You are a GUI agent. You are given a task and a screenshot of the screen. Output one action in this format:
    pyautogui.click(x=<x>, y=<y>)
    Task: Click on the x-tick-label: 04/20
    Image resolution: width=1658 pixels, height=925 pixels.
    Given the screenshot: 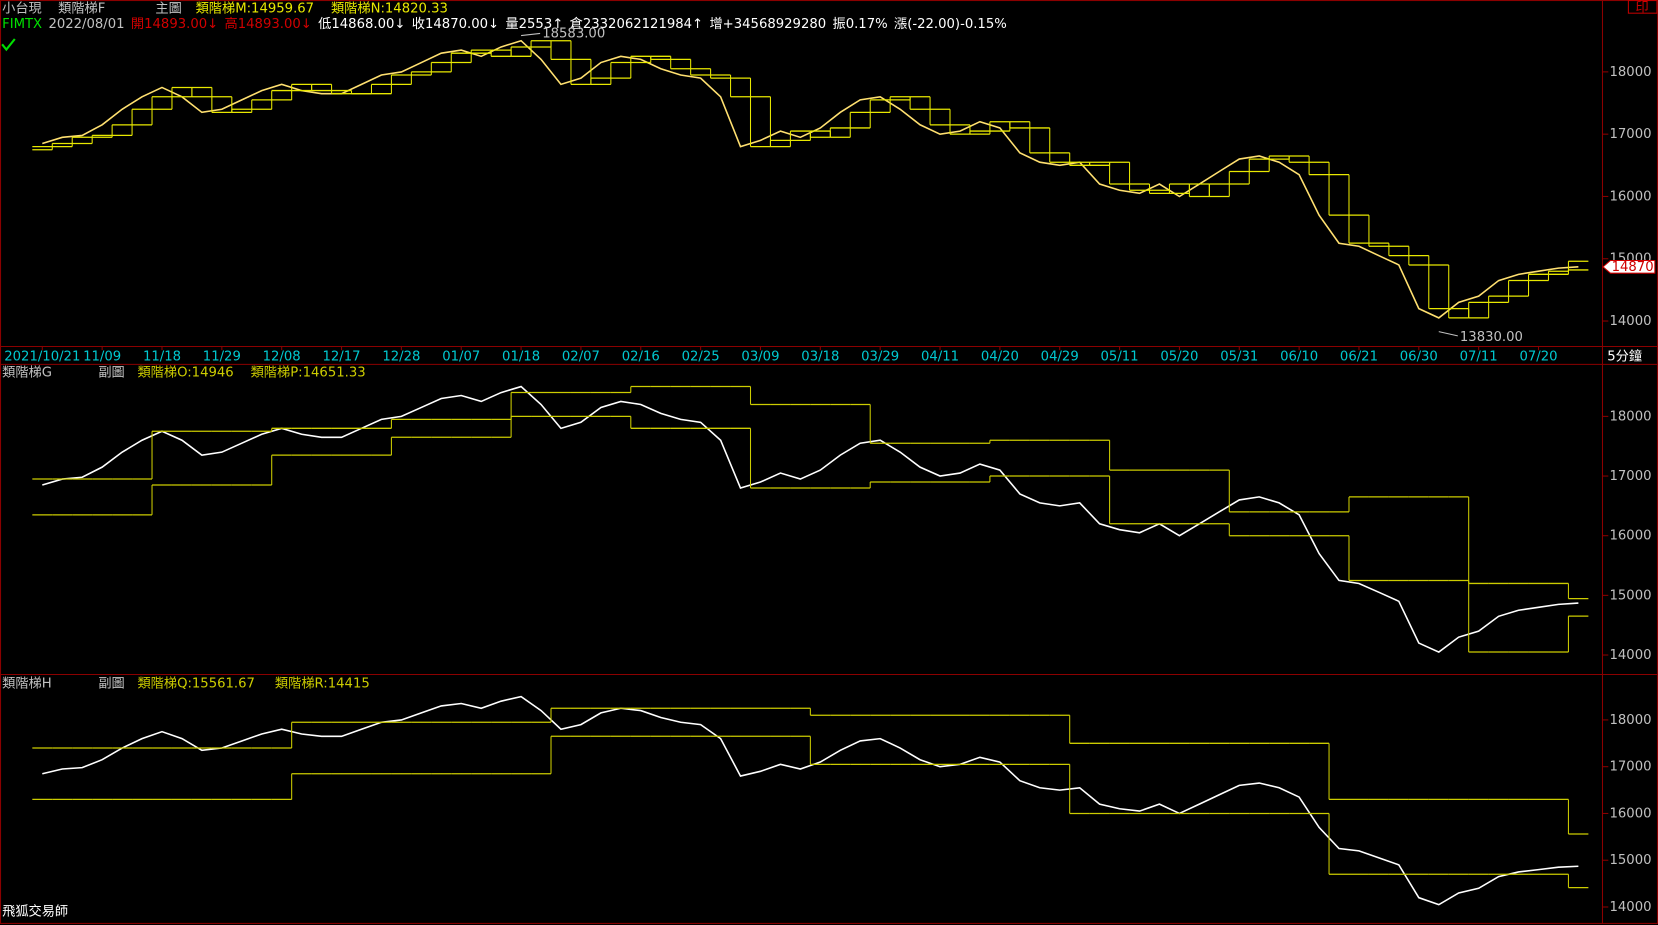 What is the action you would take?
    pyautogui.click(x=1000, y=357)
    